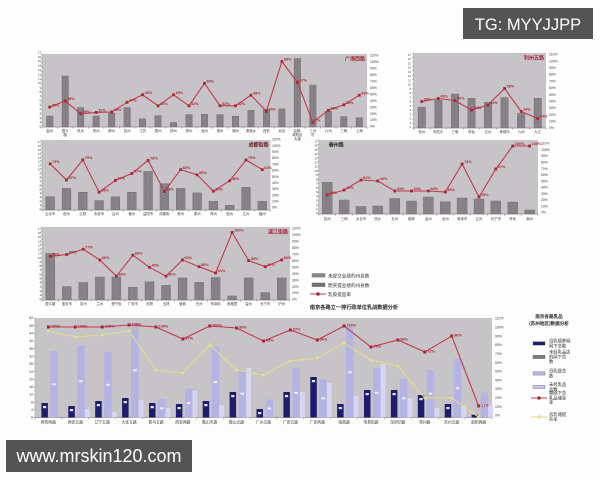  Describe the element at coordinates (549, 316) in the screenshot. I see `svg-text: 南京各路乳品` at that location.